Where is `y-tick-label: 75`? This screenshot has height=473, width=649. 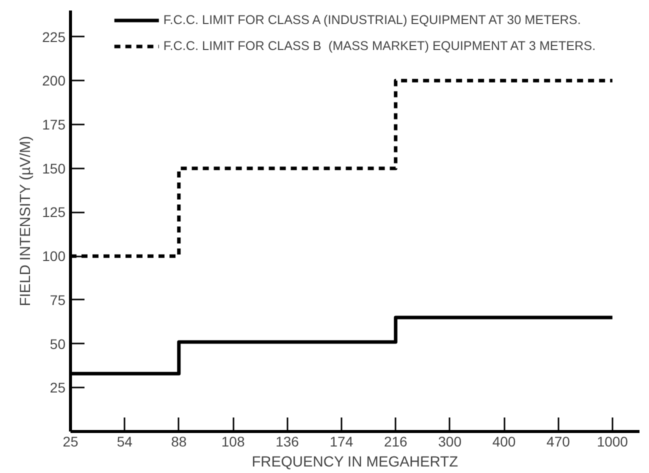
y-tick-label: 75 is located at coordinates (58, 300).